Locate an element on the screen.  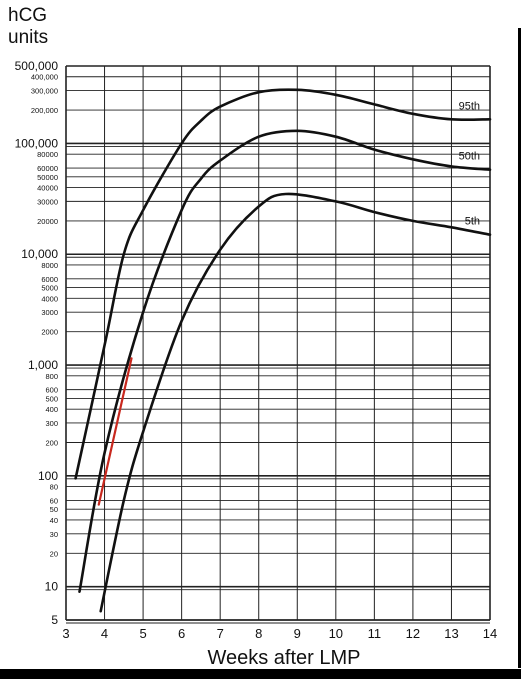
right-edge-bar is located at coordinates (519, 348).